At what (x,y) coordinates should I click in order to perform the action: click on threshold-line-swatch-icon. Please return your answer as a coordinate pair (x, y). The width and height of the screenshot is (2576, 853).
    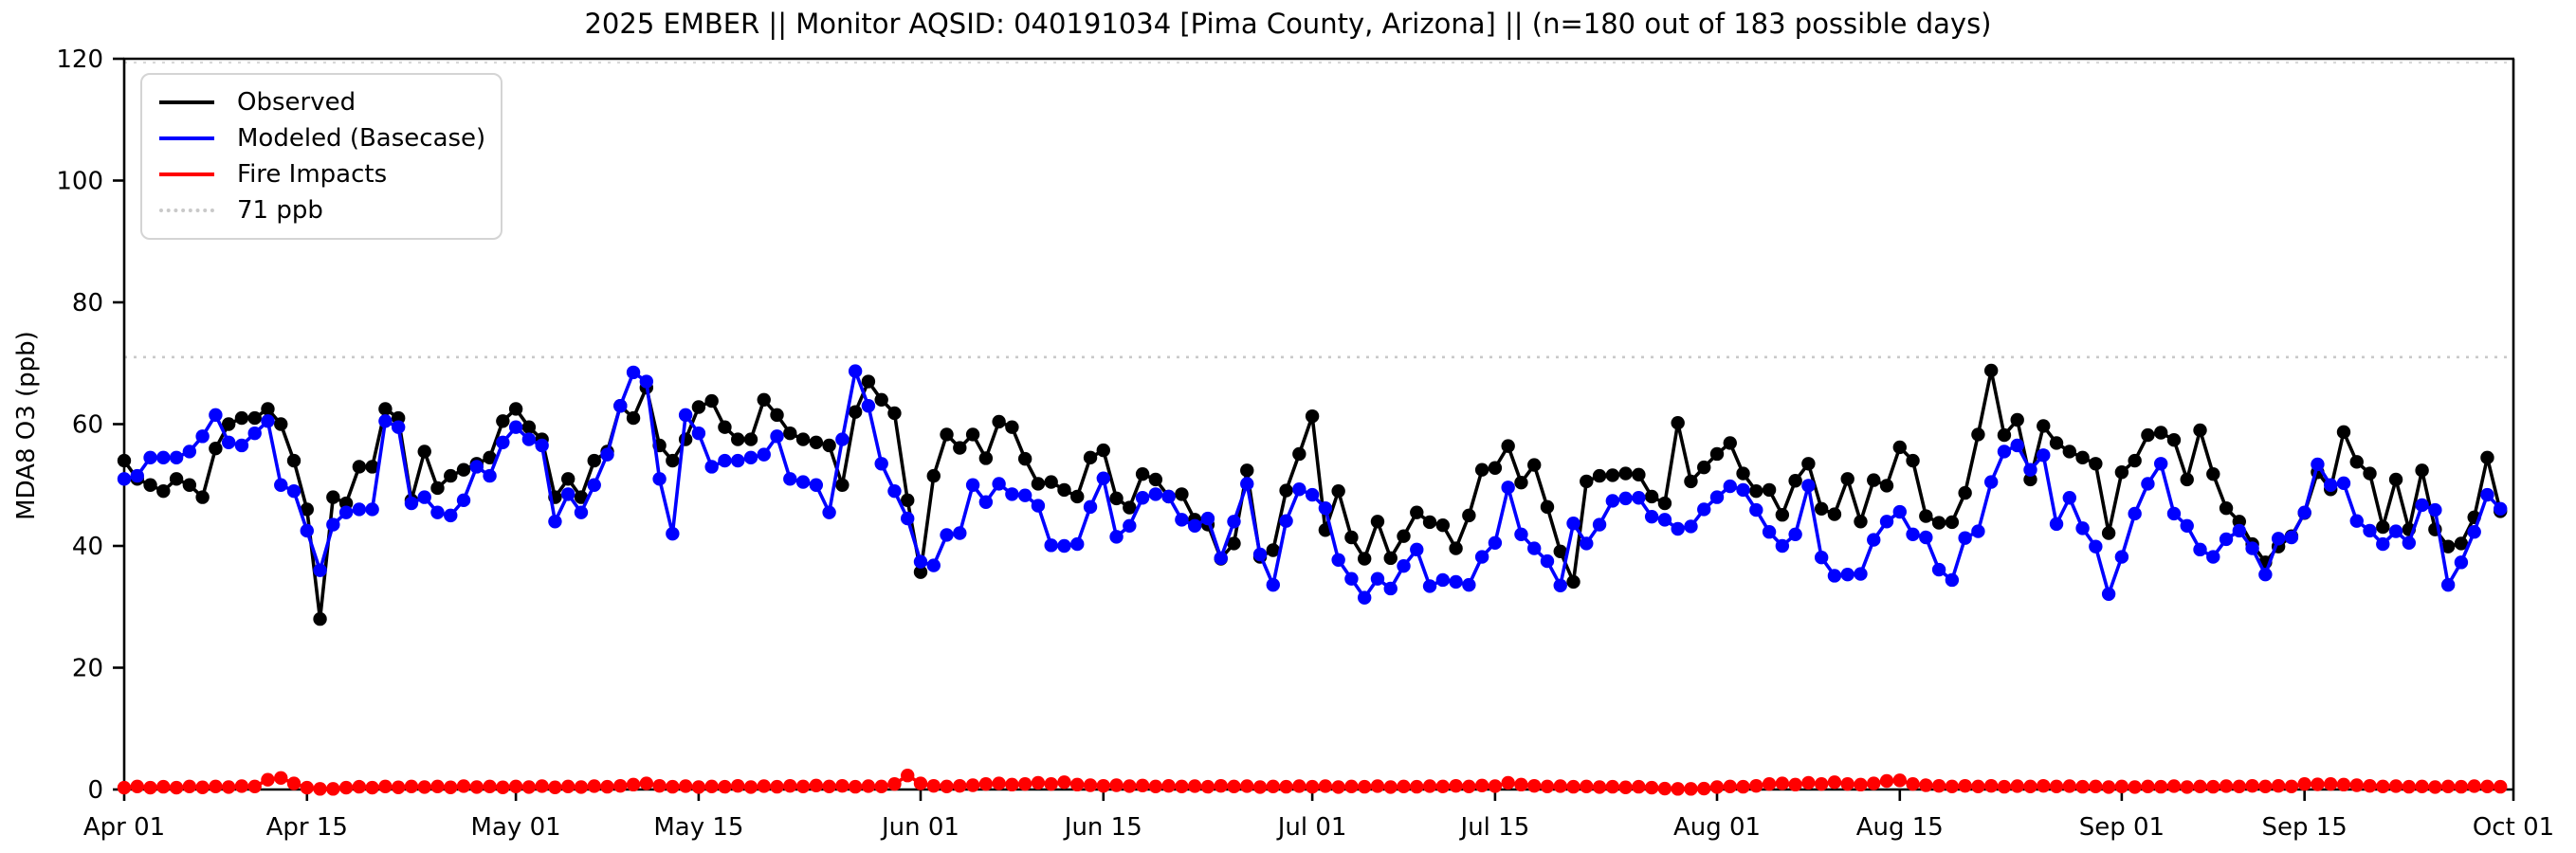
    Looking at the image, I should click on (186, 210).